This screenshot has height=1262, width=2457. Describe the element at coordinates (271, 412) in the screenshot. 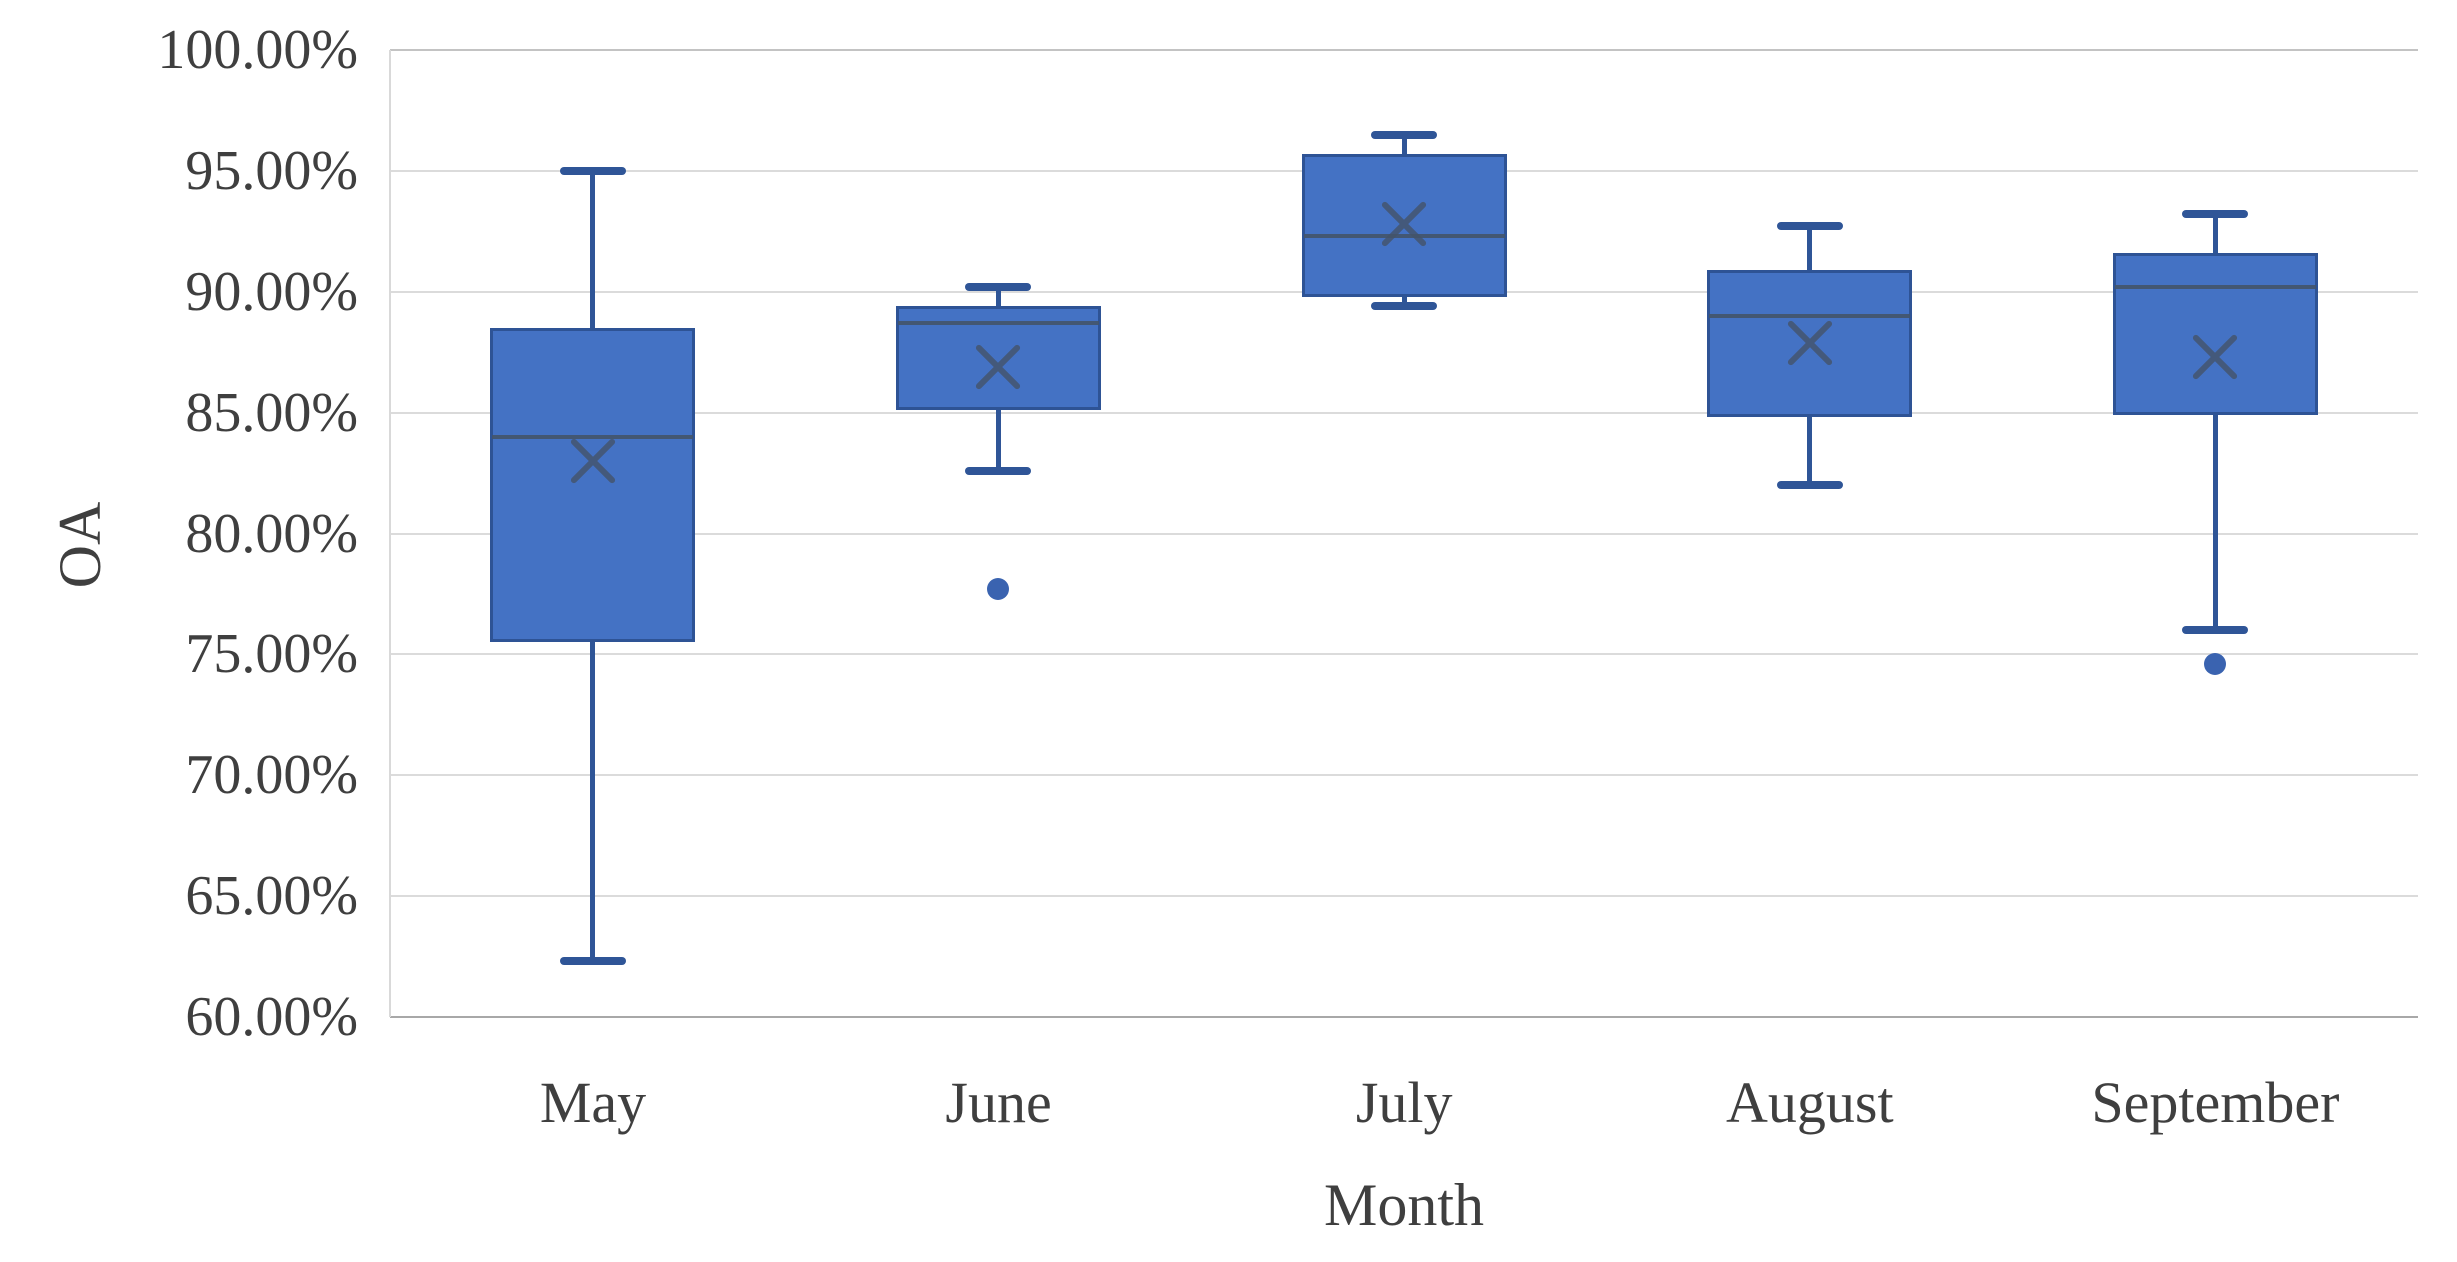

I see `y-tick-label: 85.00%` at that location.